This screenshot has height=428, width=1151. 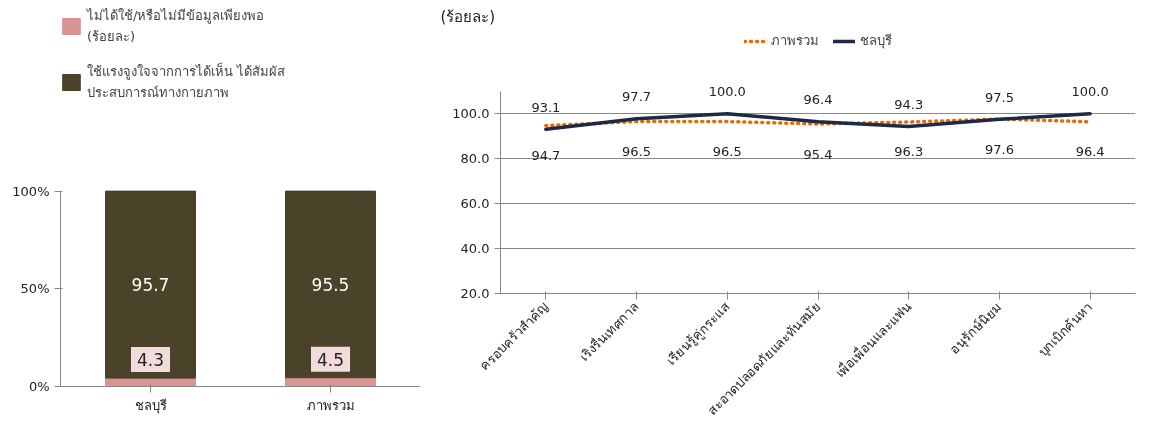 I want to click on legend-label: ชลบุรี, so click(x=875, y=41).